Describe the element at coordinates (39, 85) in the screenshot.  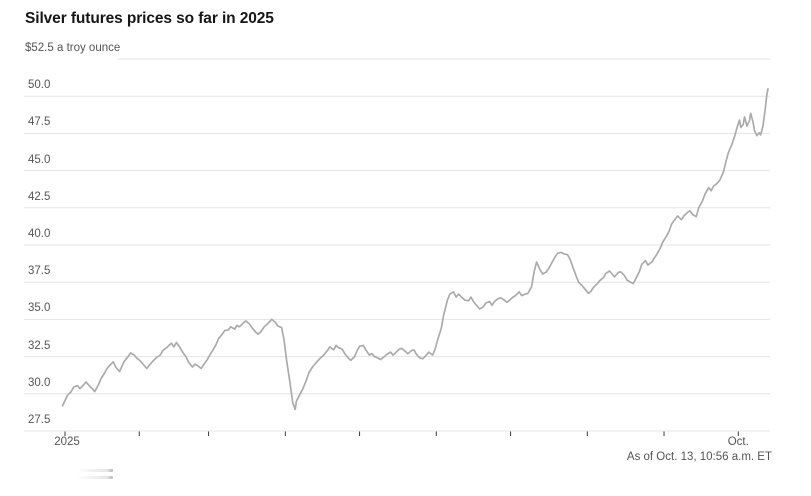
I see `y-axis-tick-label: 50.0` at that location.